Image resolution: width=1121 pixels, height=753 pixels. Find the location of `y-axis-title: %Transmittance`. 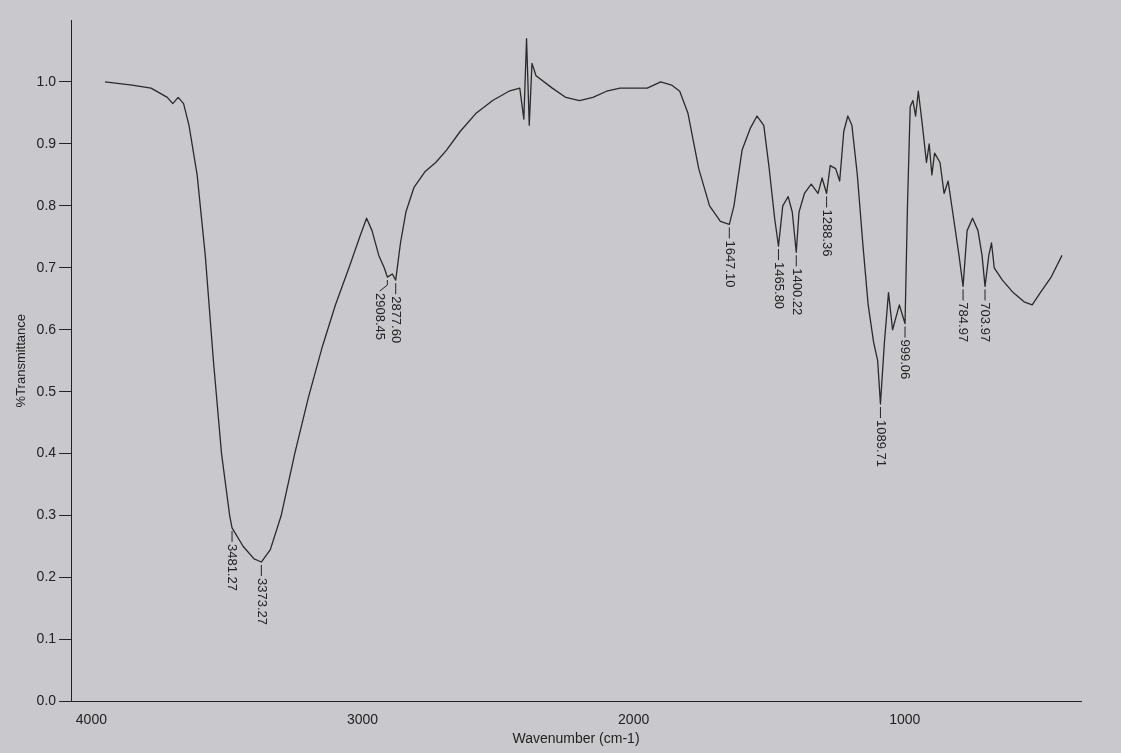

y-axis-title: %Transmittance is located at coordinates (21, 360).